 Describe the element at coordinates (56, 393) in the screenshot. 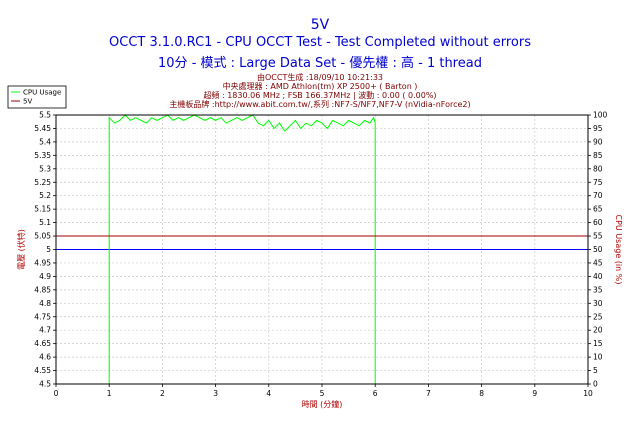

I see `x-tick-label: 0` at that location.